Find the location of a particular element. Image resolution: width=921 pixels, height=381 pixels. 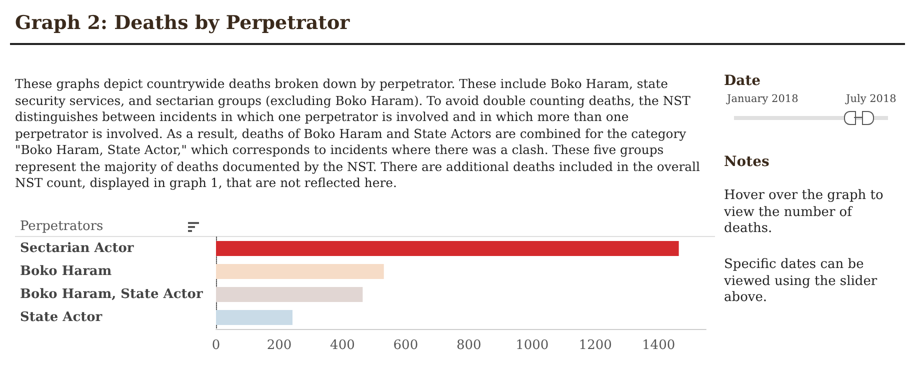

x-tick-label: 400 is located at coordinates (342, 345).